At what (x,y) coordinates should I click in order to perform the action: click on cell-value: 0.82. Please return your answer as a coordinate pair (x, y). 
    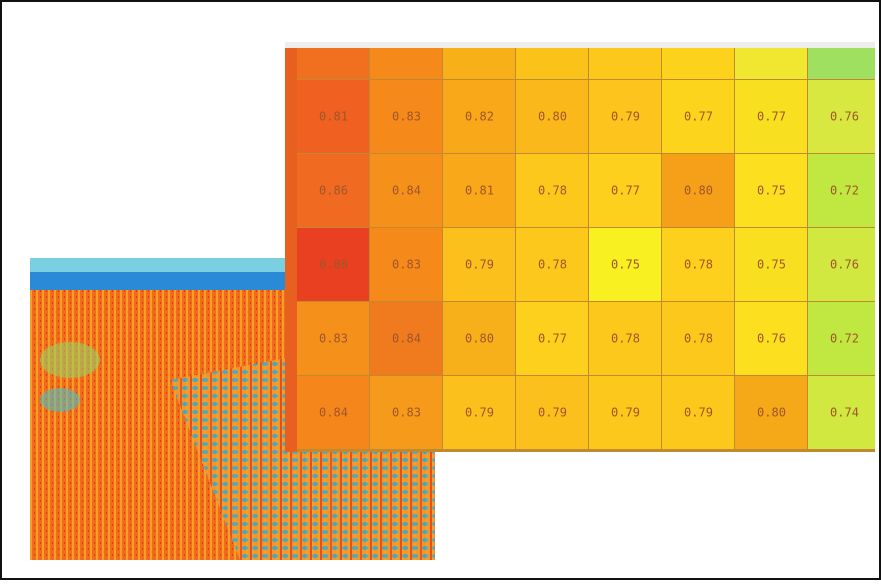
    Looking at the image, I should click on (479, 117).